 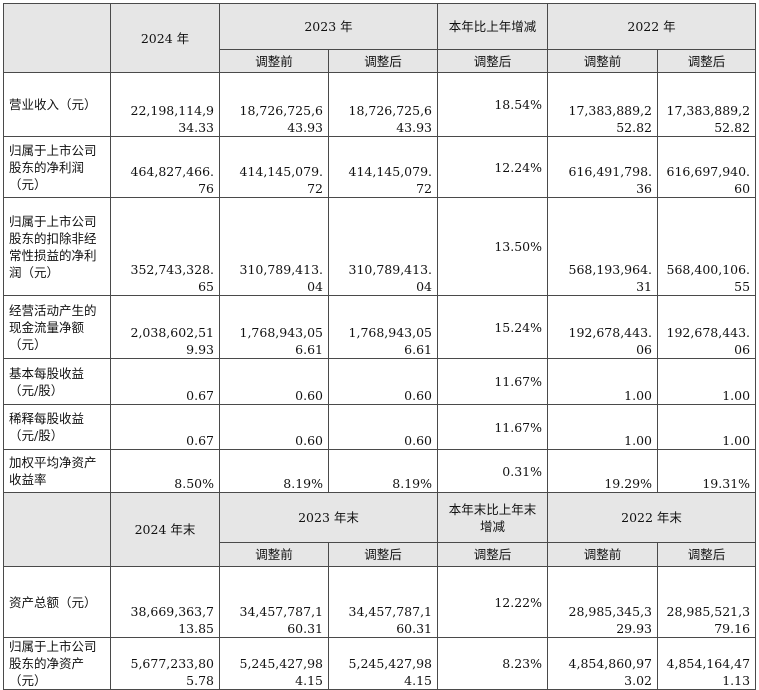 I want to click on value-cell: 17,383,889,2 52.82, so click(x=707, y=104).